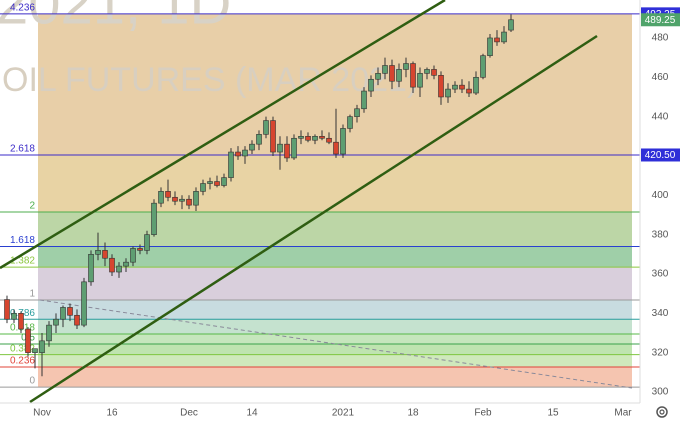 This screenshot has height=423, width=680. Describe the element at coordinates (483, 413) in the screenshot. I see `x-tick-label: Feb` at that location.